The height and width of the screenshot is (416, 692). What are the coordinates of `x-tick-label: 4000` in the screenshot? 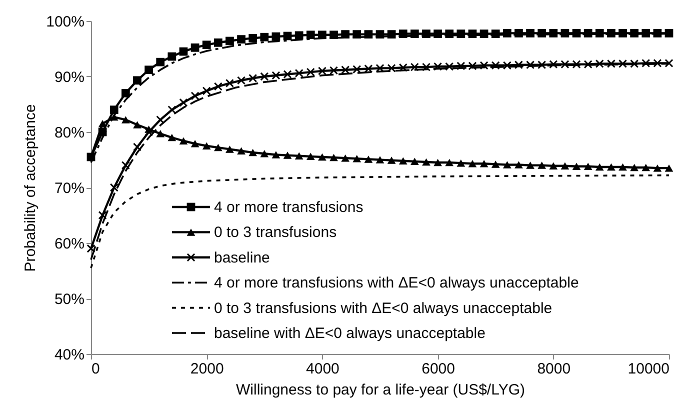 It's located at (323, 369).